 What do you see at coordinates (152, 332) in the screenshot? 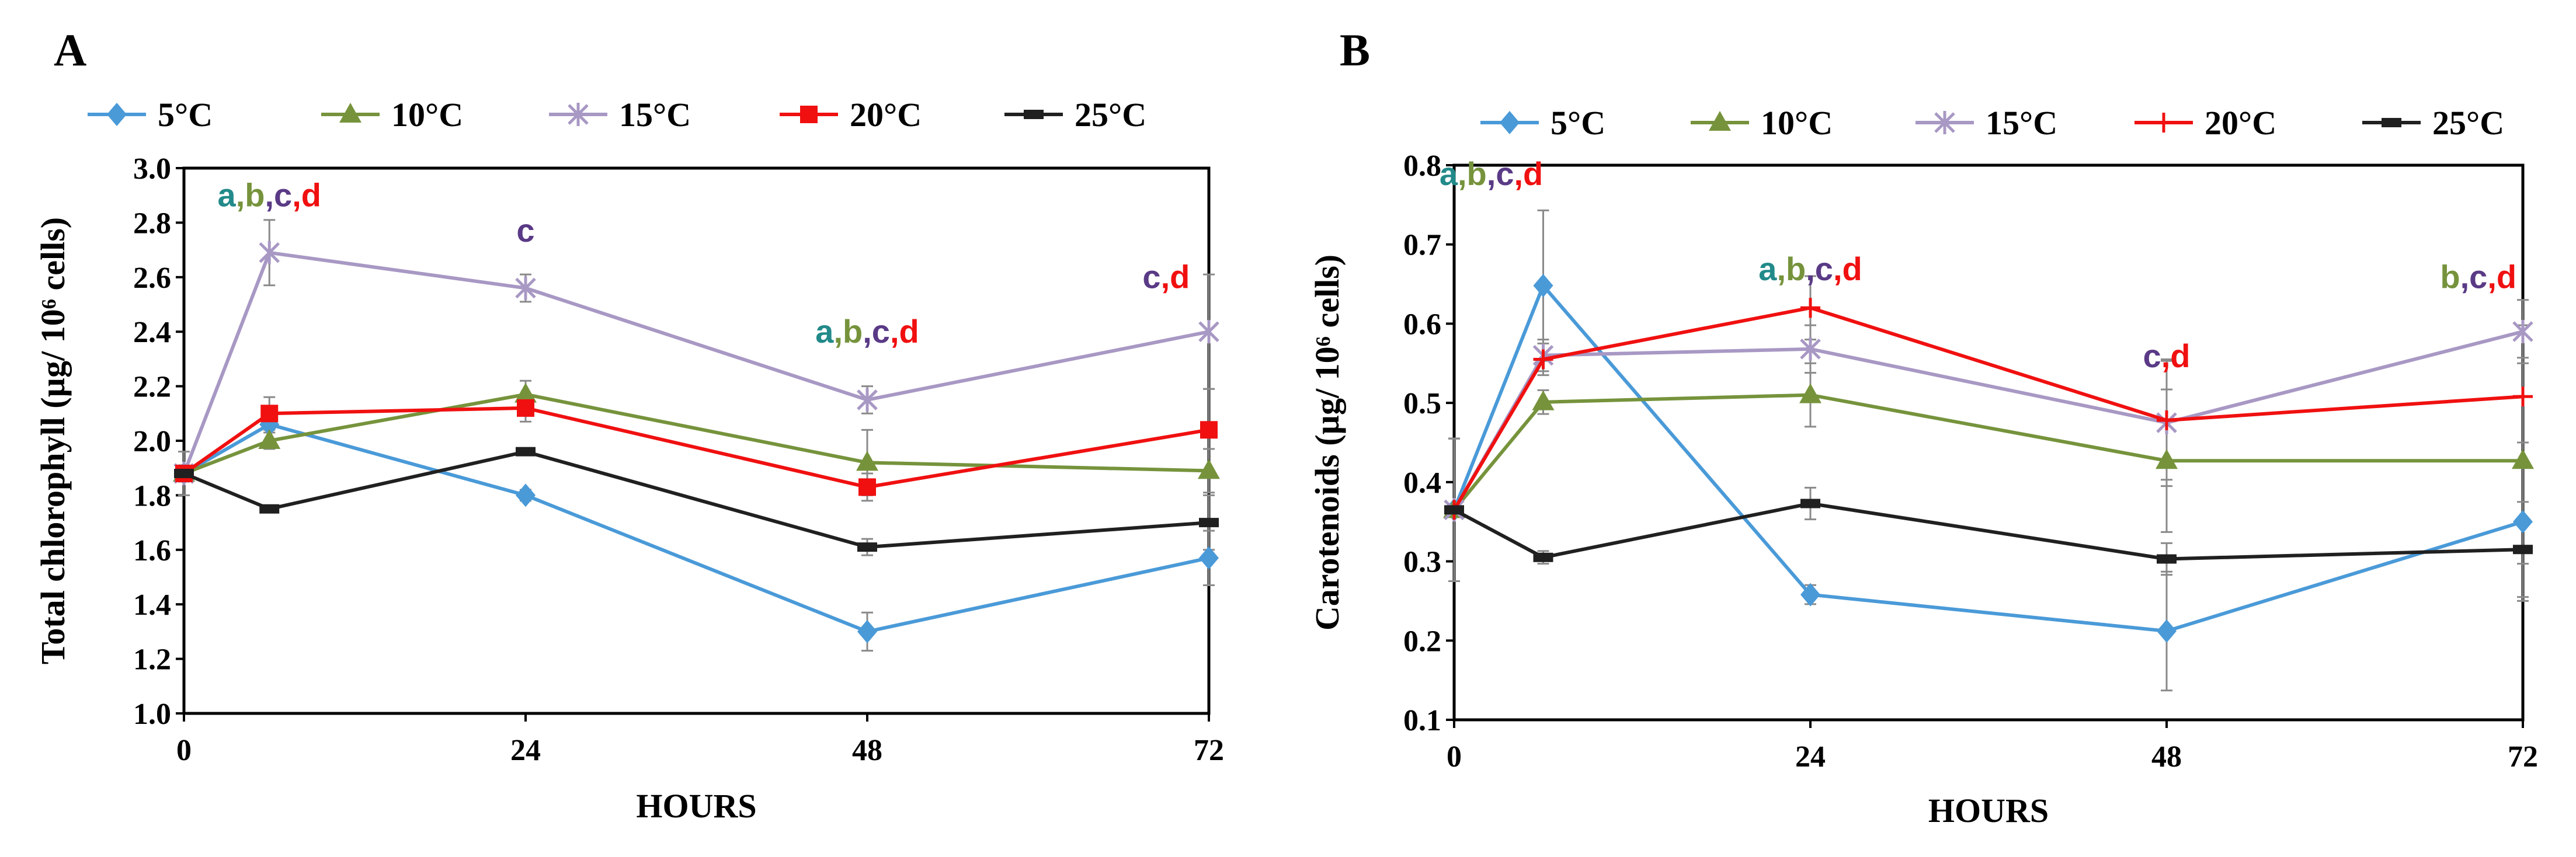
I see `y-tick-label: 2.4` at bounding box center [152, 332].